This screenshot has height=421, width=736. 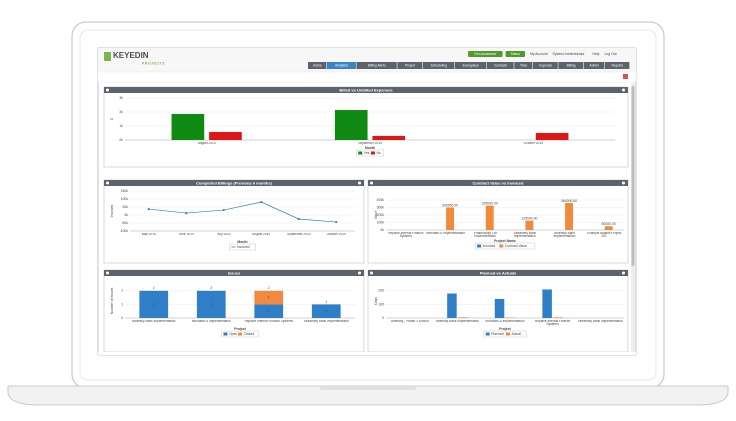 I want to click on panel-title: Planned vs Actuals, so click(x=498, y=272).